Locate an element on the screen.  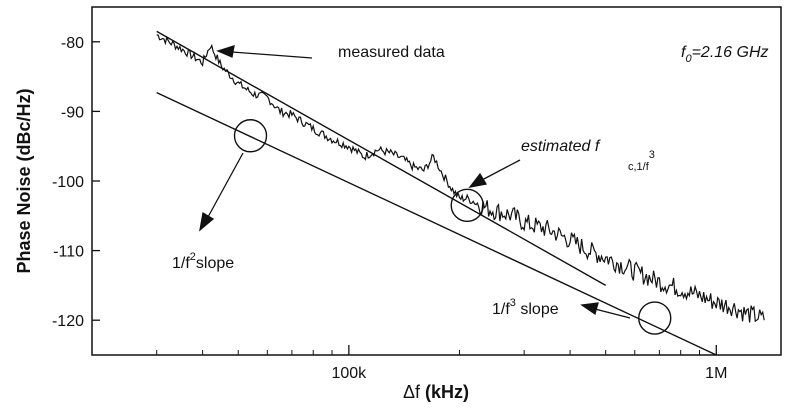
arrow-measured is located at coordinates (272, 55).